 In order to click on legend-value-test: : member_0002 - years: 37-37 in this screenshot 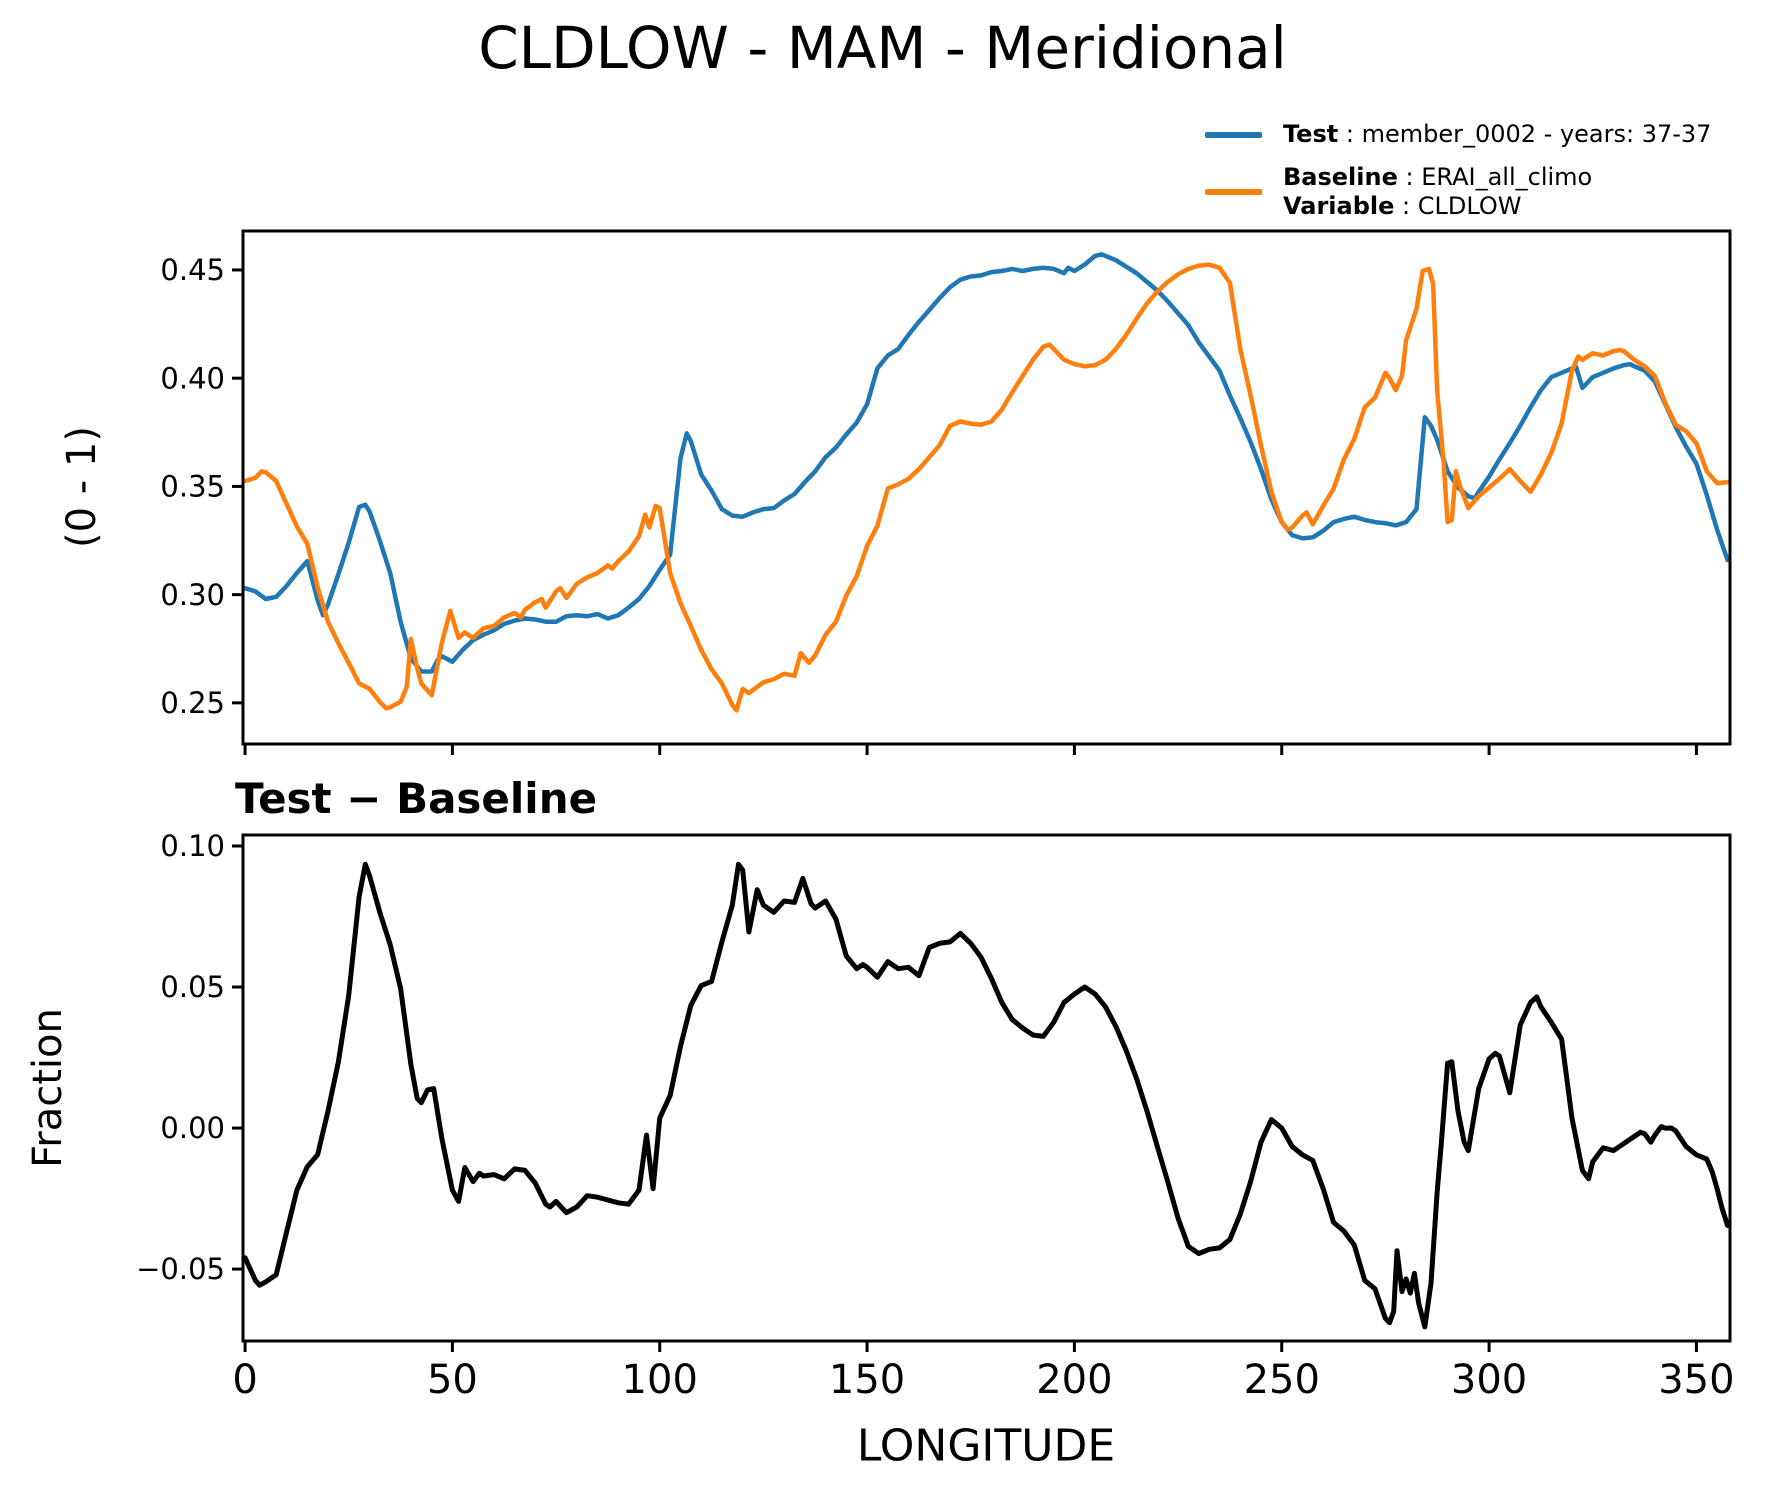, I will do `click(1525, 134)`.